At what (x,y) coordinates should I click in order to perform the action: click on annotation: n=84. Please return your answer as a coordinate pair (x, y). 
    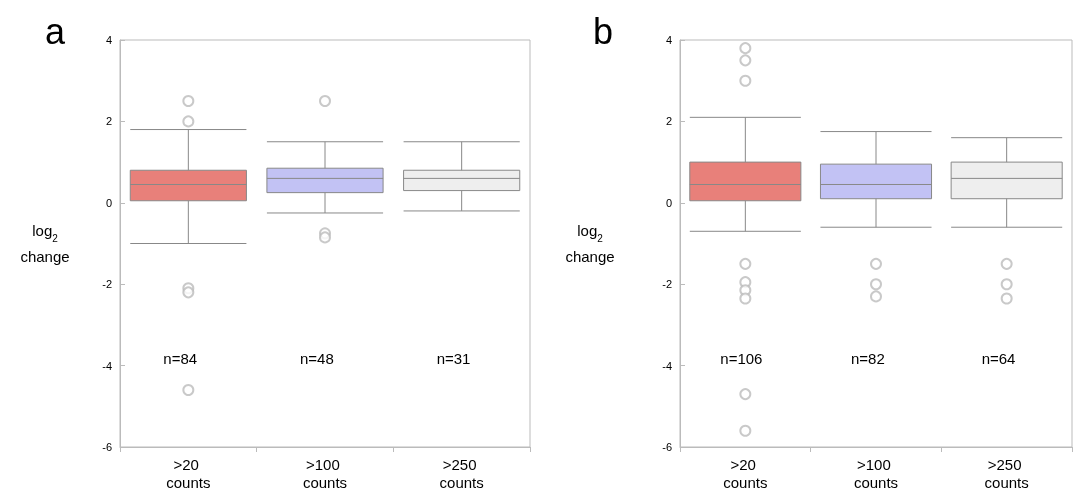
    Looking at the image, I should click on (180, 359).